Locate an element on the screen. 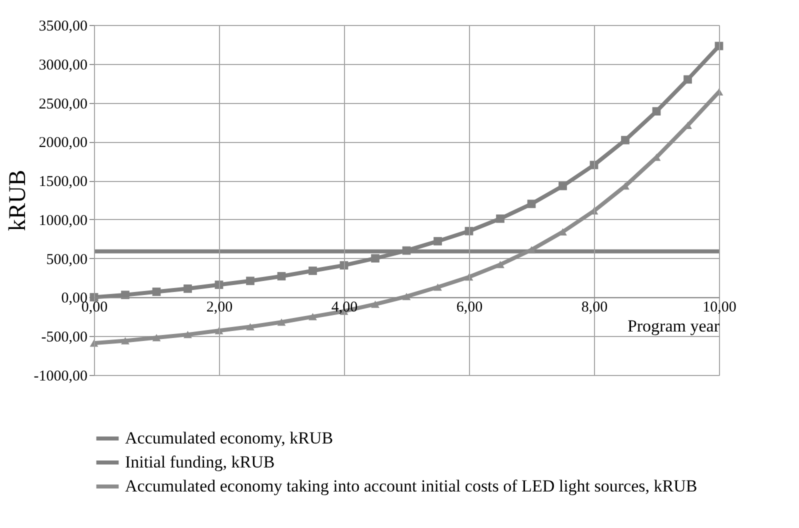 The image size is (799, 528). y-axis-title: kRUB is located at coordinates (17, 201).